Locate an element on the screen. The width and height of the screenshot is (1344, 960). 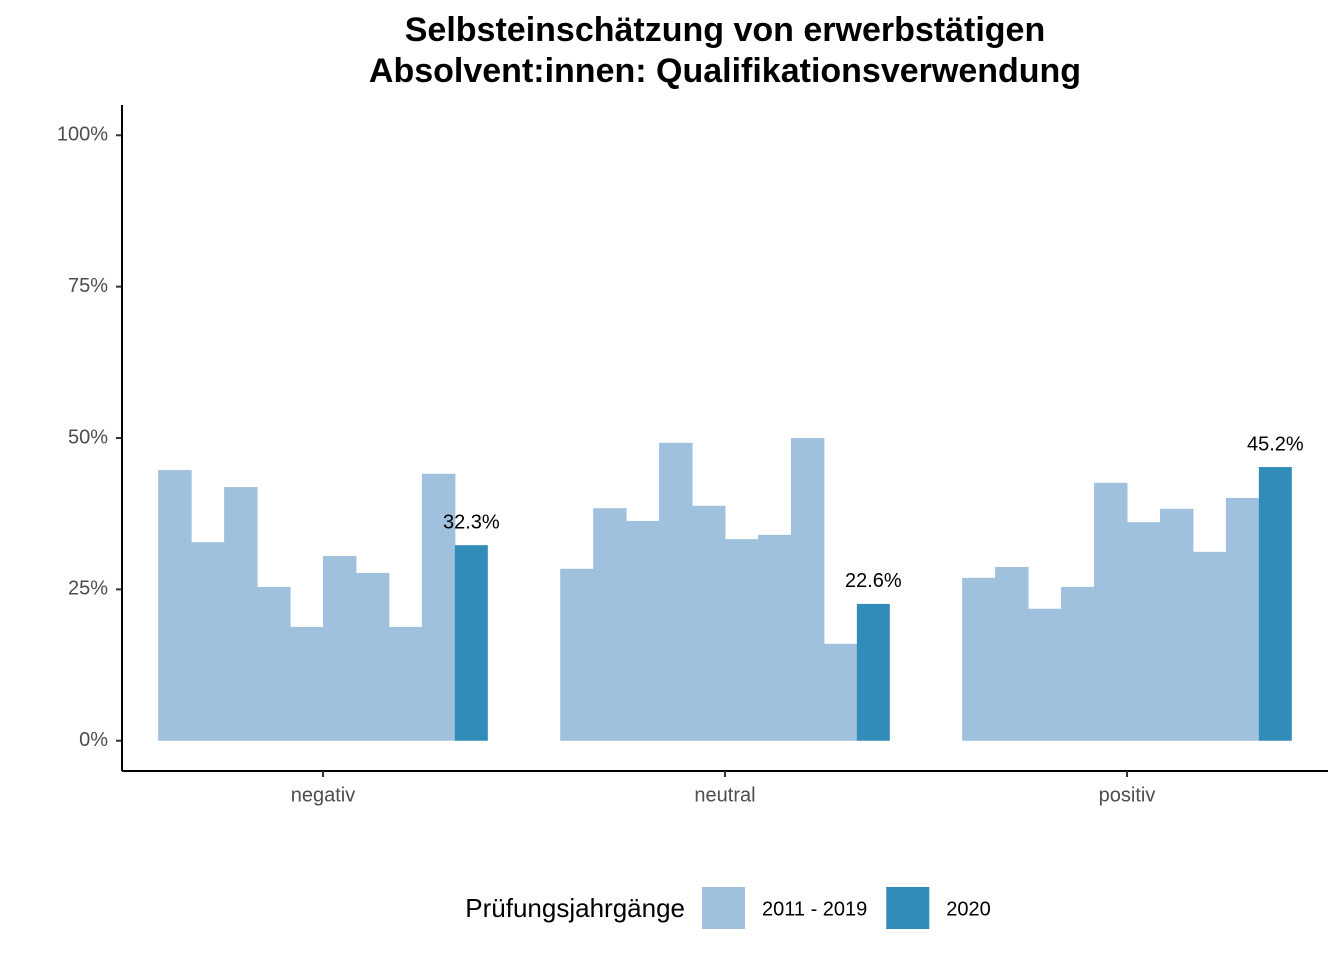
value-label: 45.2% is located at coordinates (1275, 444).